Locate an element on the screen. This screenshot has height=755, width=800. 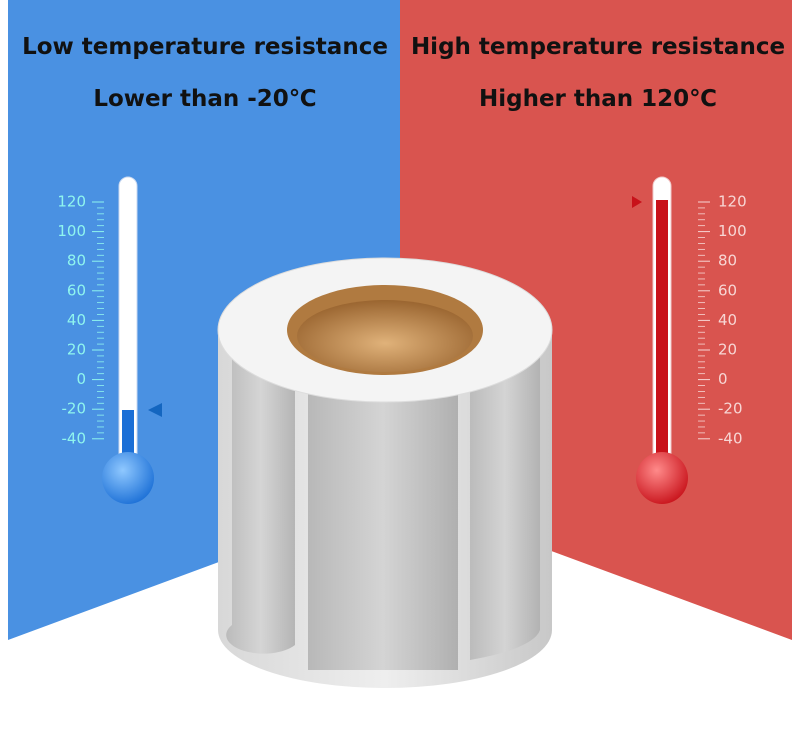
right-subtitle: Higher than 120℃ is located at coordinates (598, 99).